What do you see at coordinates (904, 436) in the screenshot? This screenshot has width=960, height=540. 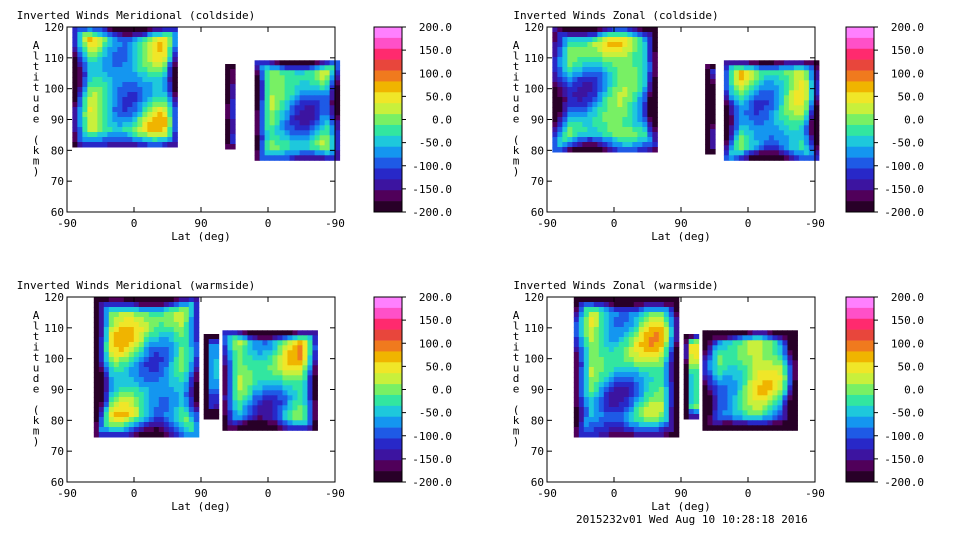 I see `colorbar-label: -100.0` at bounding box center [904, 436].